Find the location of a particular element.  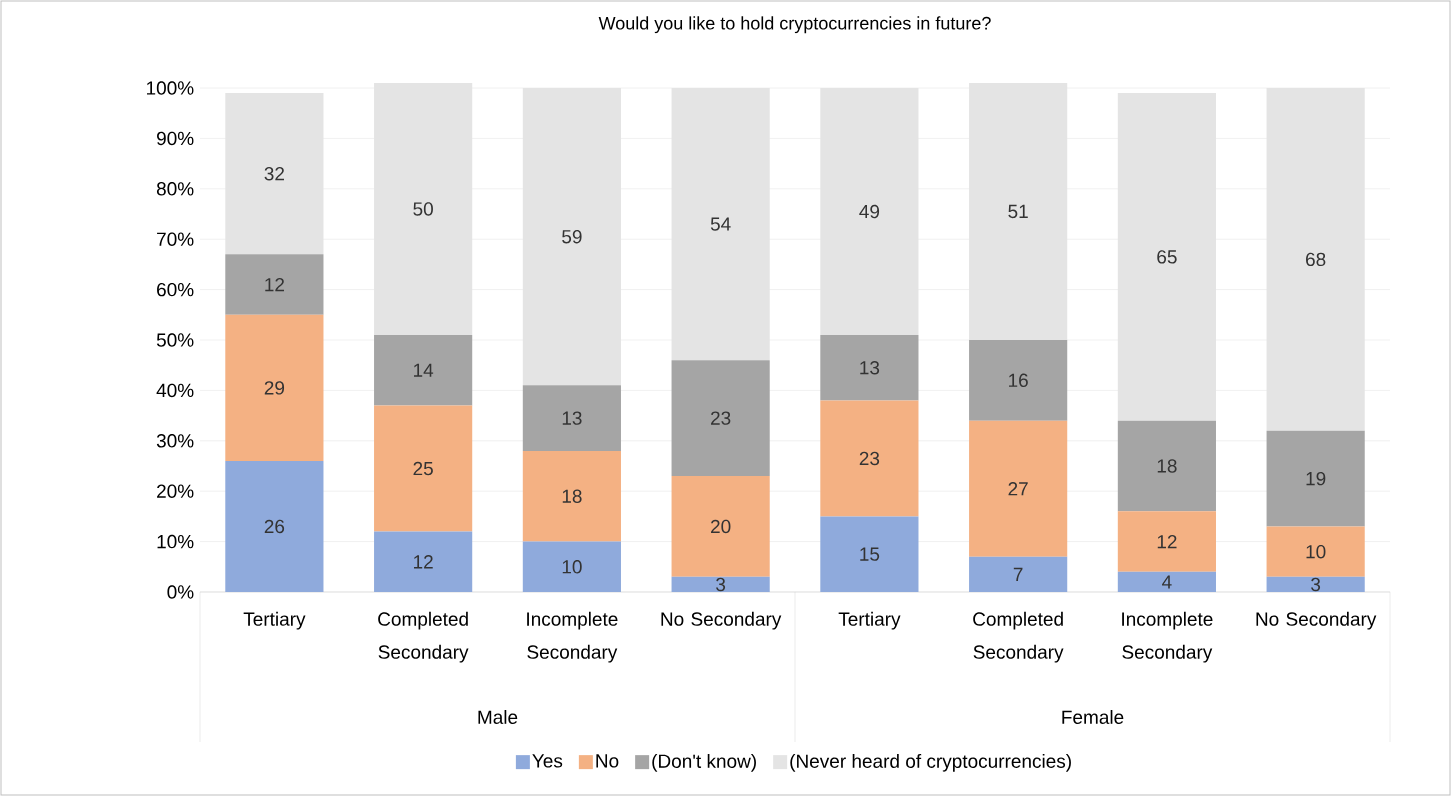

y-tick-label: 20% is located at coordinates (175, 491).